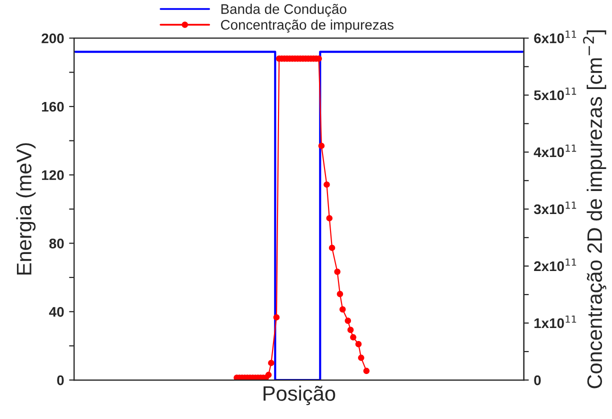  Describe the element at coordinates (60, 380) in the screenshot. I see `y-tick-label: 0` at that location.